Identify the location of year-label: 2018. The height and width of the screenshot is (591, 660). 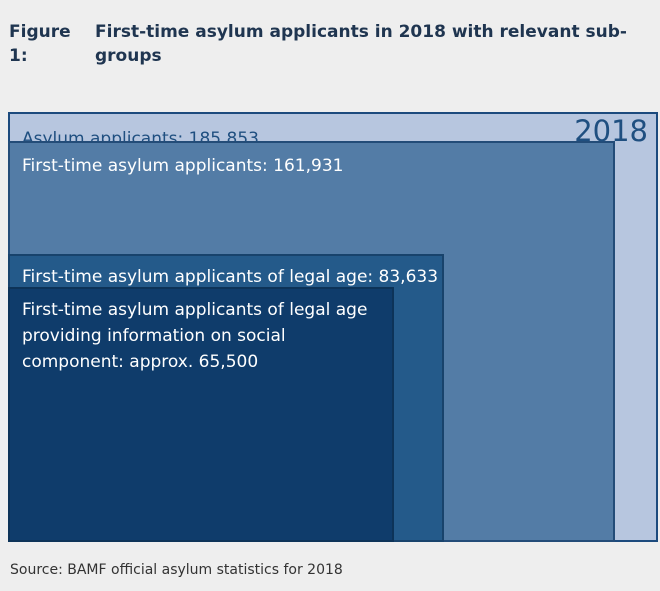
(611, 131).